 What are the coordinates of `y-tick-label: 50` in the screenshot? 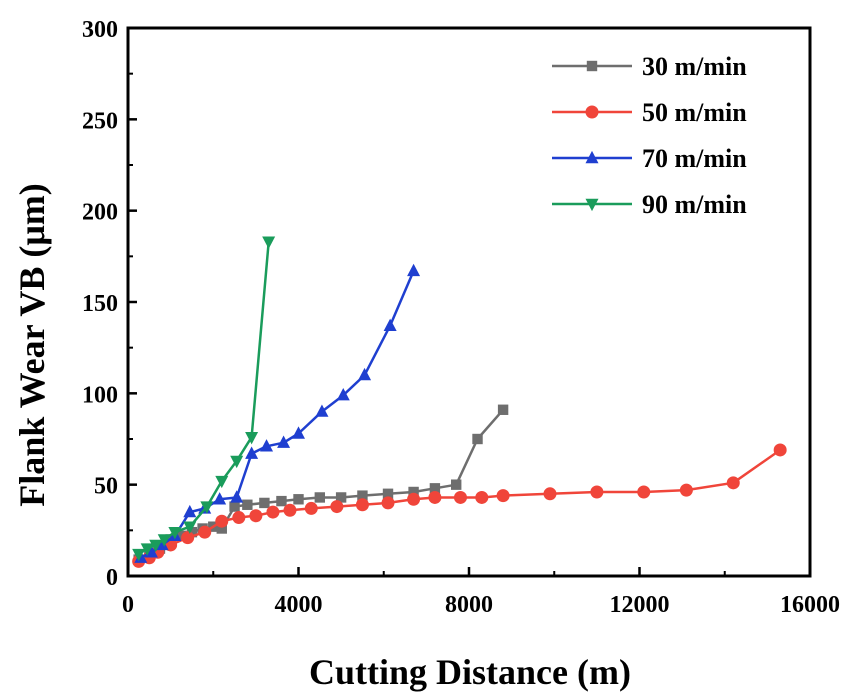 It's located at (106, 487).